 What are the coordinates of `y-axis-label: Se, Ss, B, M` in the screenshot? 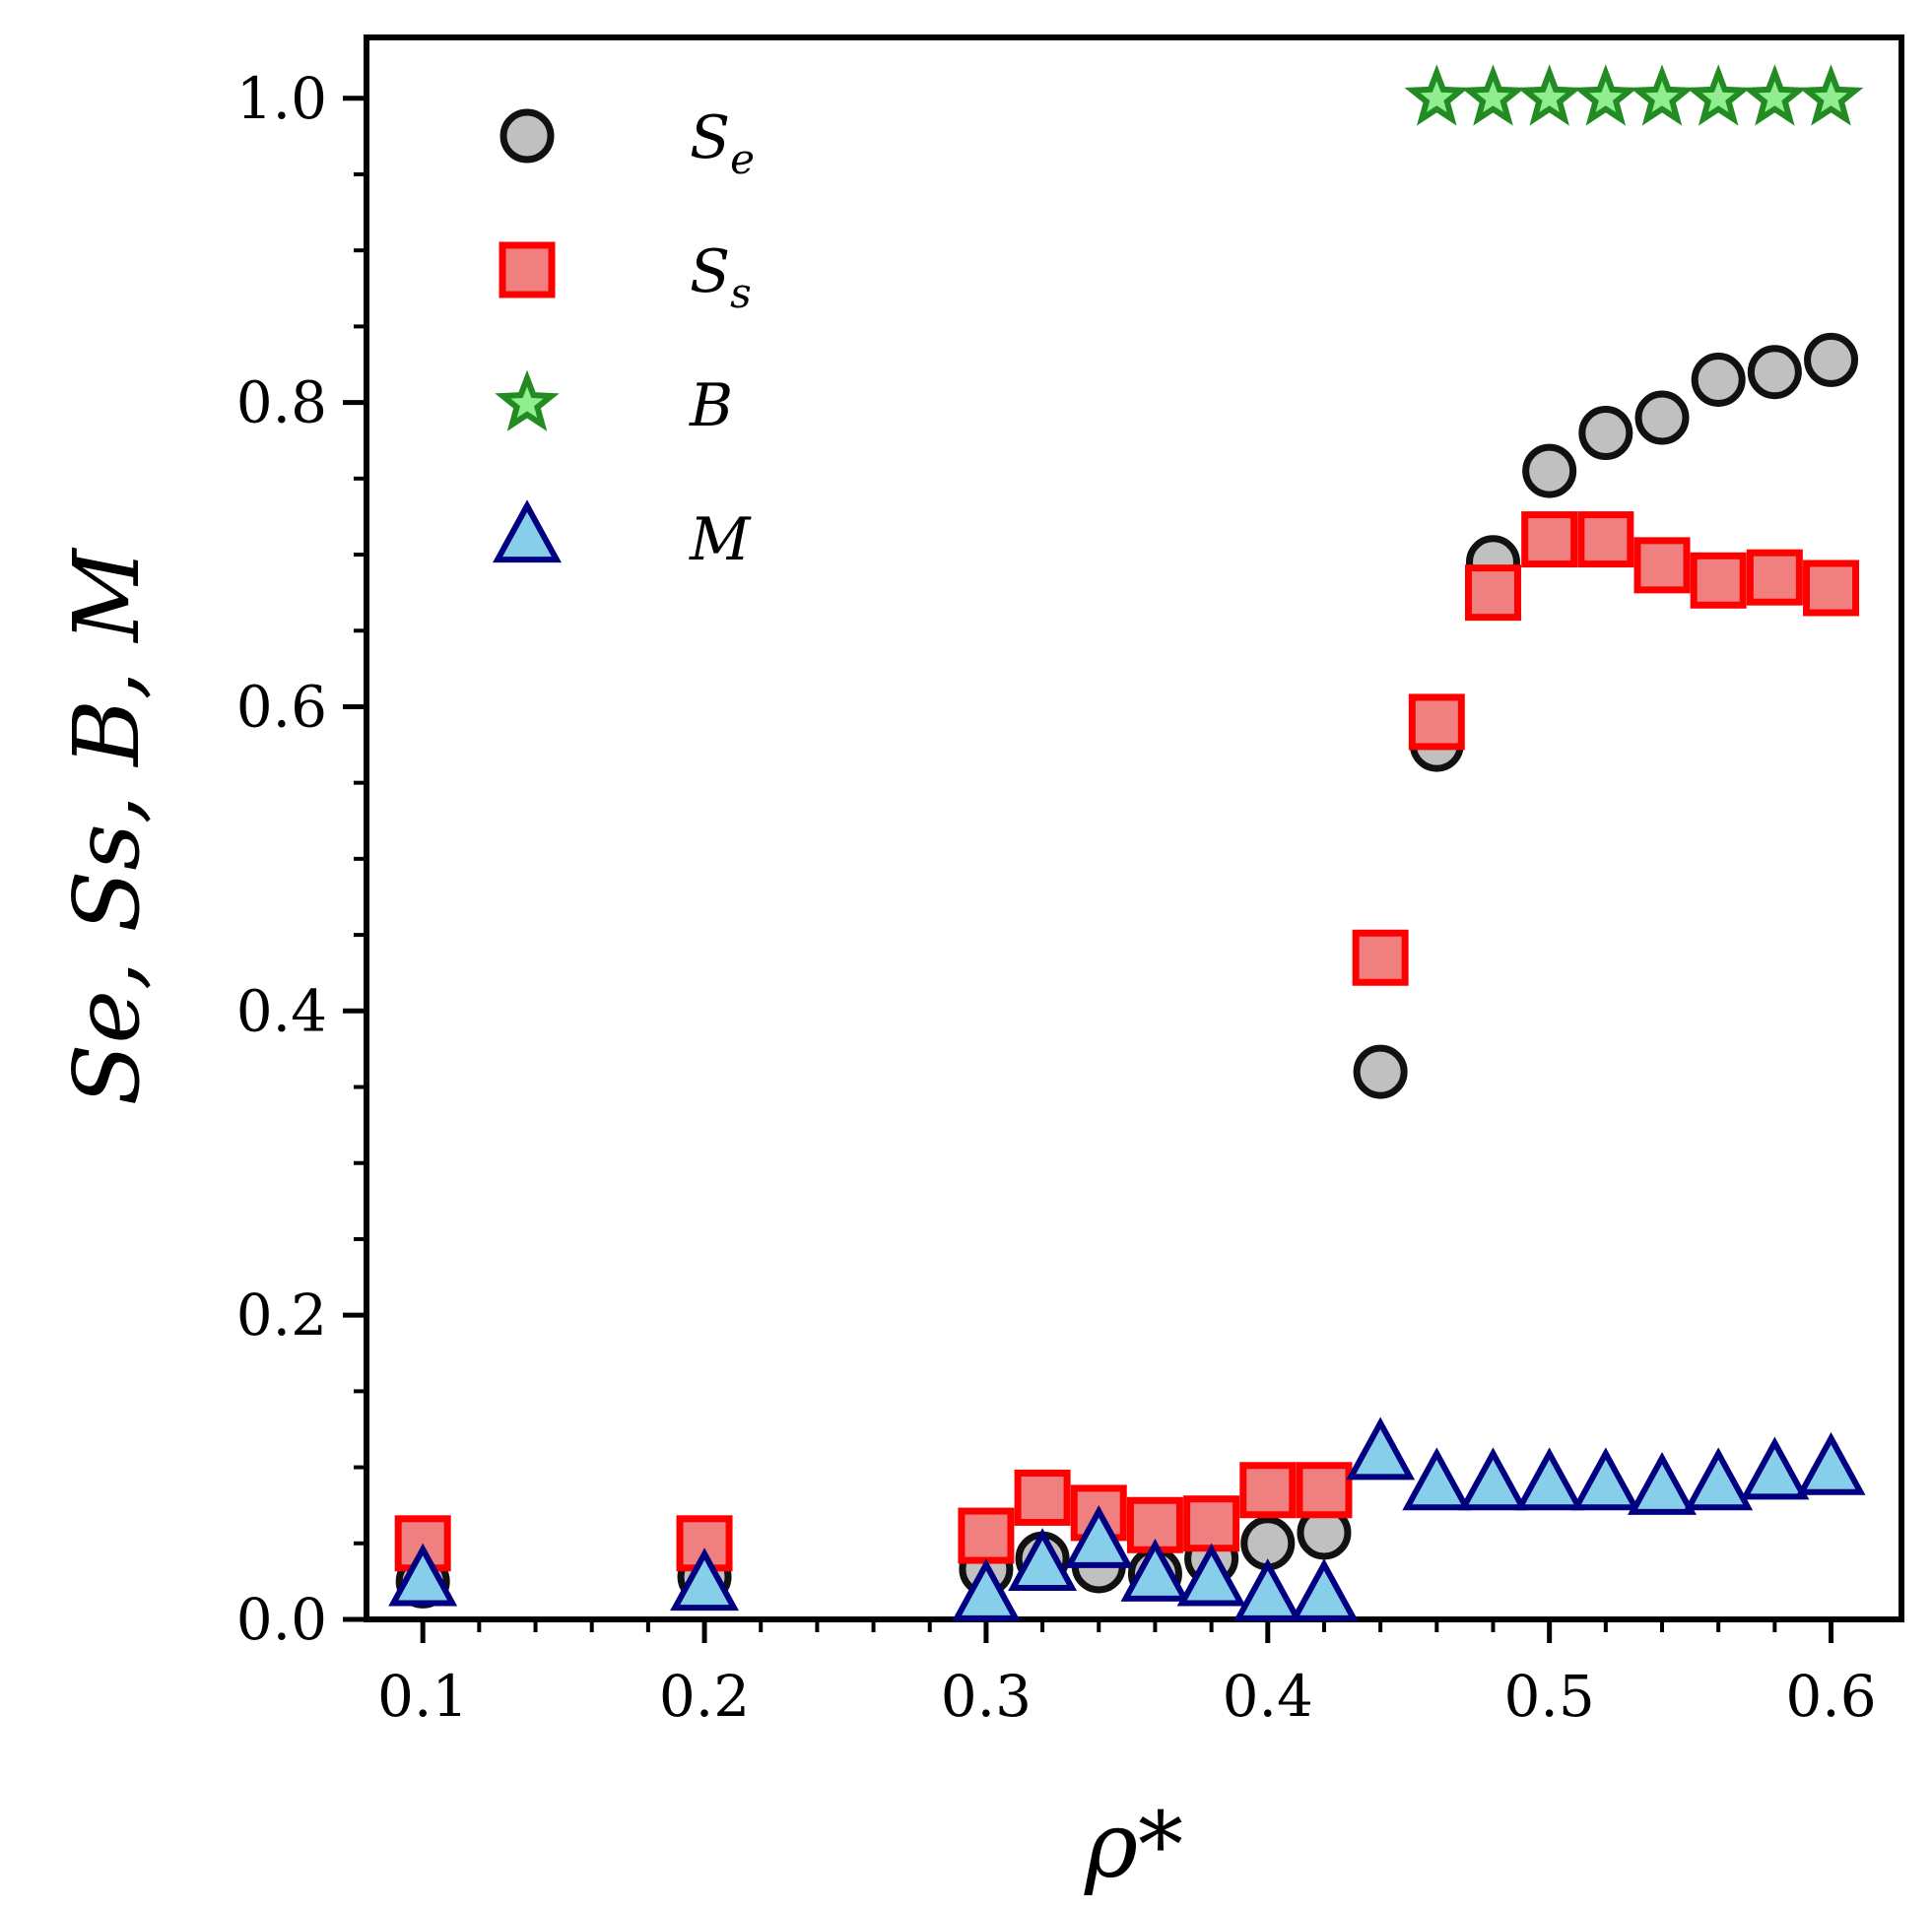 It's located at (107, 826).